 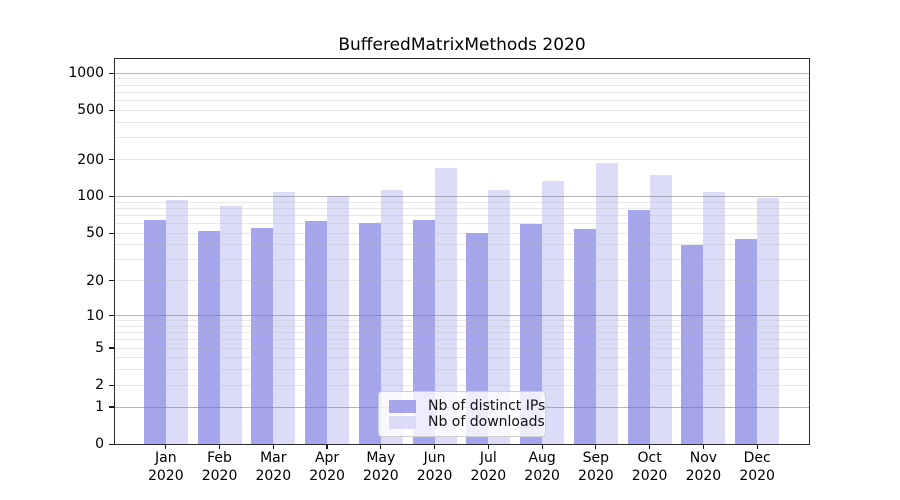 I want to click on y-tick-label: 5, so click(x=99, y=348).